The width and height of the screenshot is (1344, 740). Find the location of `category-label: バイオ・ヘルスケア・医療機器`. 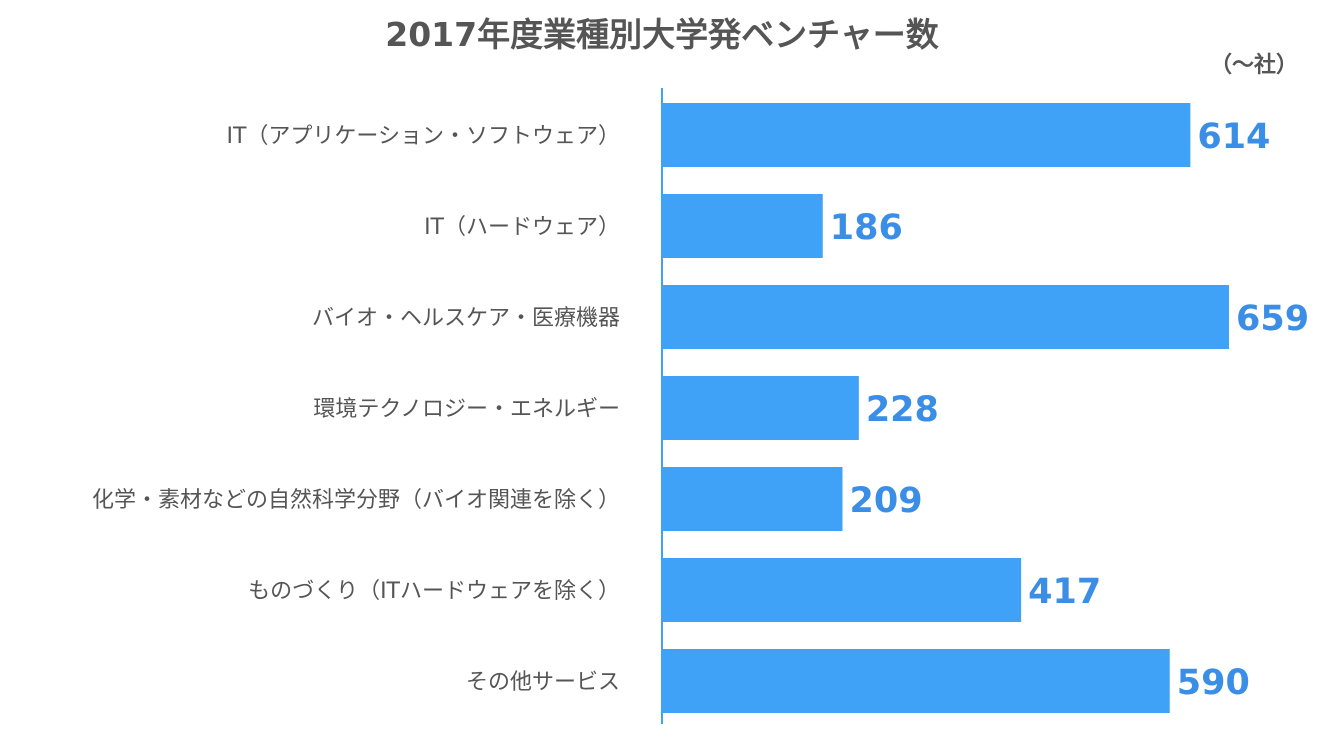

category-label: バイオ・ヘルスケア・医療機器 is located at coordinates (466, 318).